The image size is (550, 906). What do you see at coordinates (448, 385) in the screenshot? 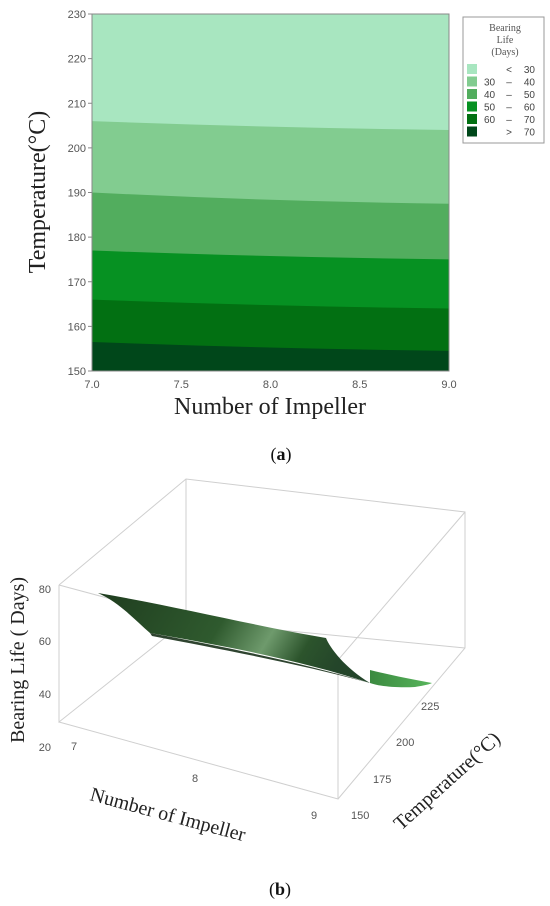
I see `x-tick-label: 9.0` at bounding box center [448, 385].